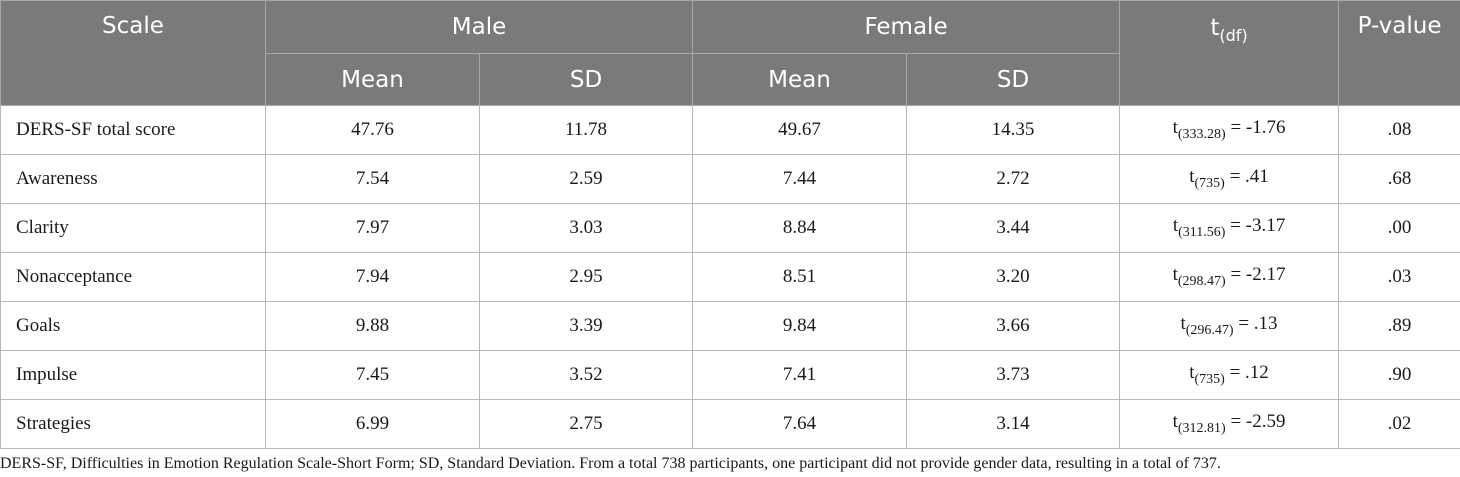  What do you see at coordinates (133, 53) in the screenshot?
I see `header-scale: Scale` at bounding box center [133, 53].